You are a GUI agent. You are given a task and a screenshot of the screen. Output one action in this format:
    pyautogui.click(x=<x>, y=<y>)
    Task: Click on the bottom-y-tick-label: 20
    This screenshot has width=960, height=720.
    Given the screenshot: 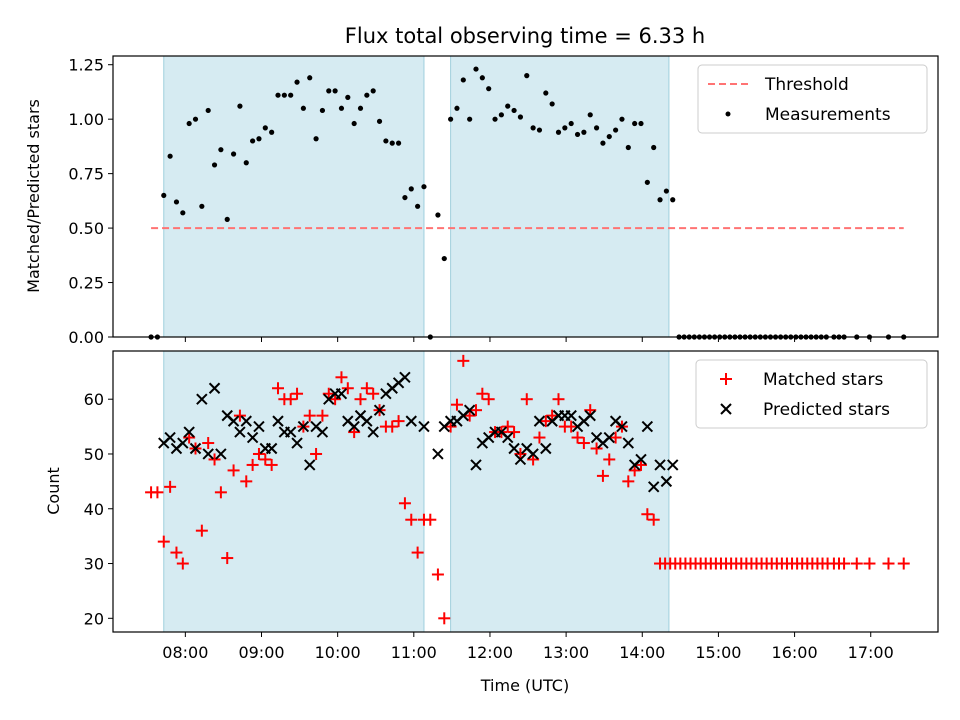 What is the action you would take?
    pyautogui.click(x=94, y=618)
    